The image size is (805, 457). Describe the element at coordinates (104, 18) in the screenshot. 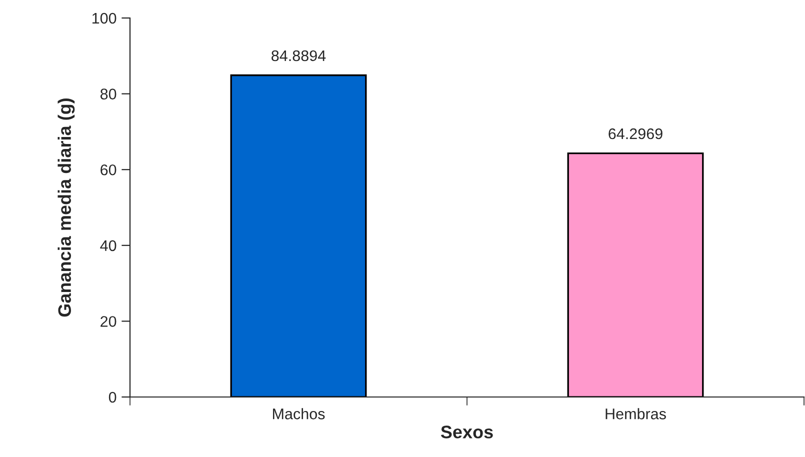

I see `y-tick-label: 100` at that location.